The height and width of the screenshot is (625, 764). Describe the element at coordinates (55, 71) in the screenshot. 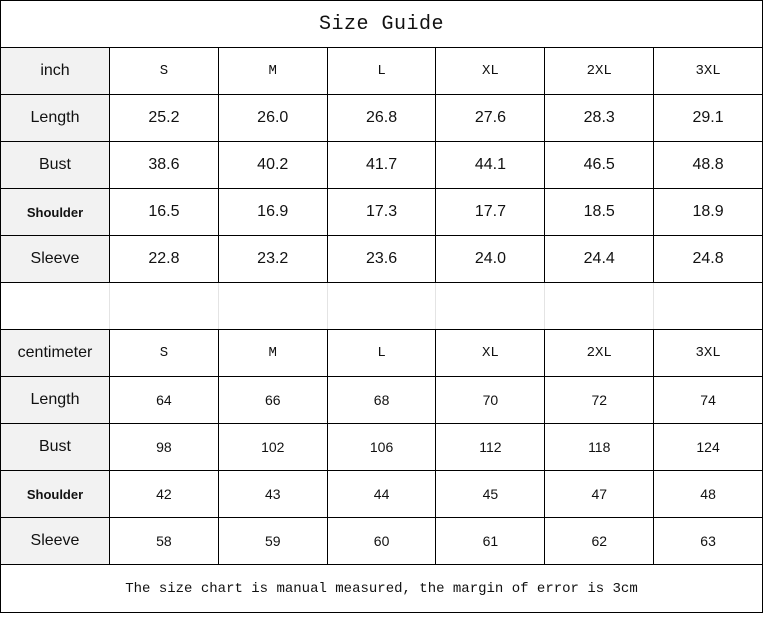

I see `unit-label: inch` at that location.